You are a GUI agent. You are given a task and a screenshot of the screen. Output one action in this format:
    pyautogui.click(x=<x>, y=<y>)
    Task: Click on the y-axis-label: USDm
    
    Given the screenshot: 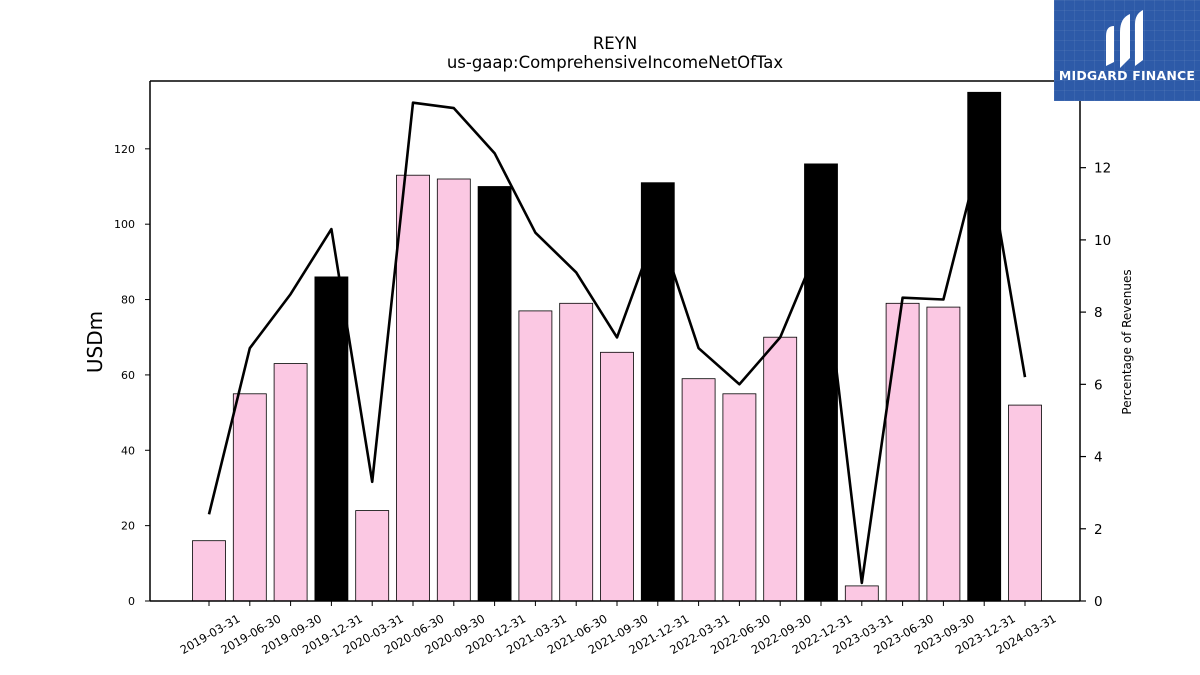 What is the action you would take?
    pyautogui.click(x=95, y=342)
    